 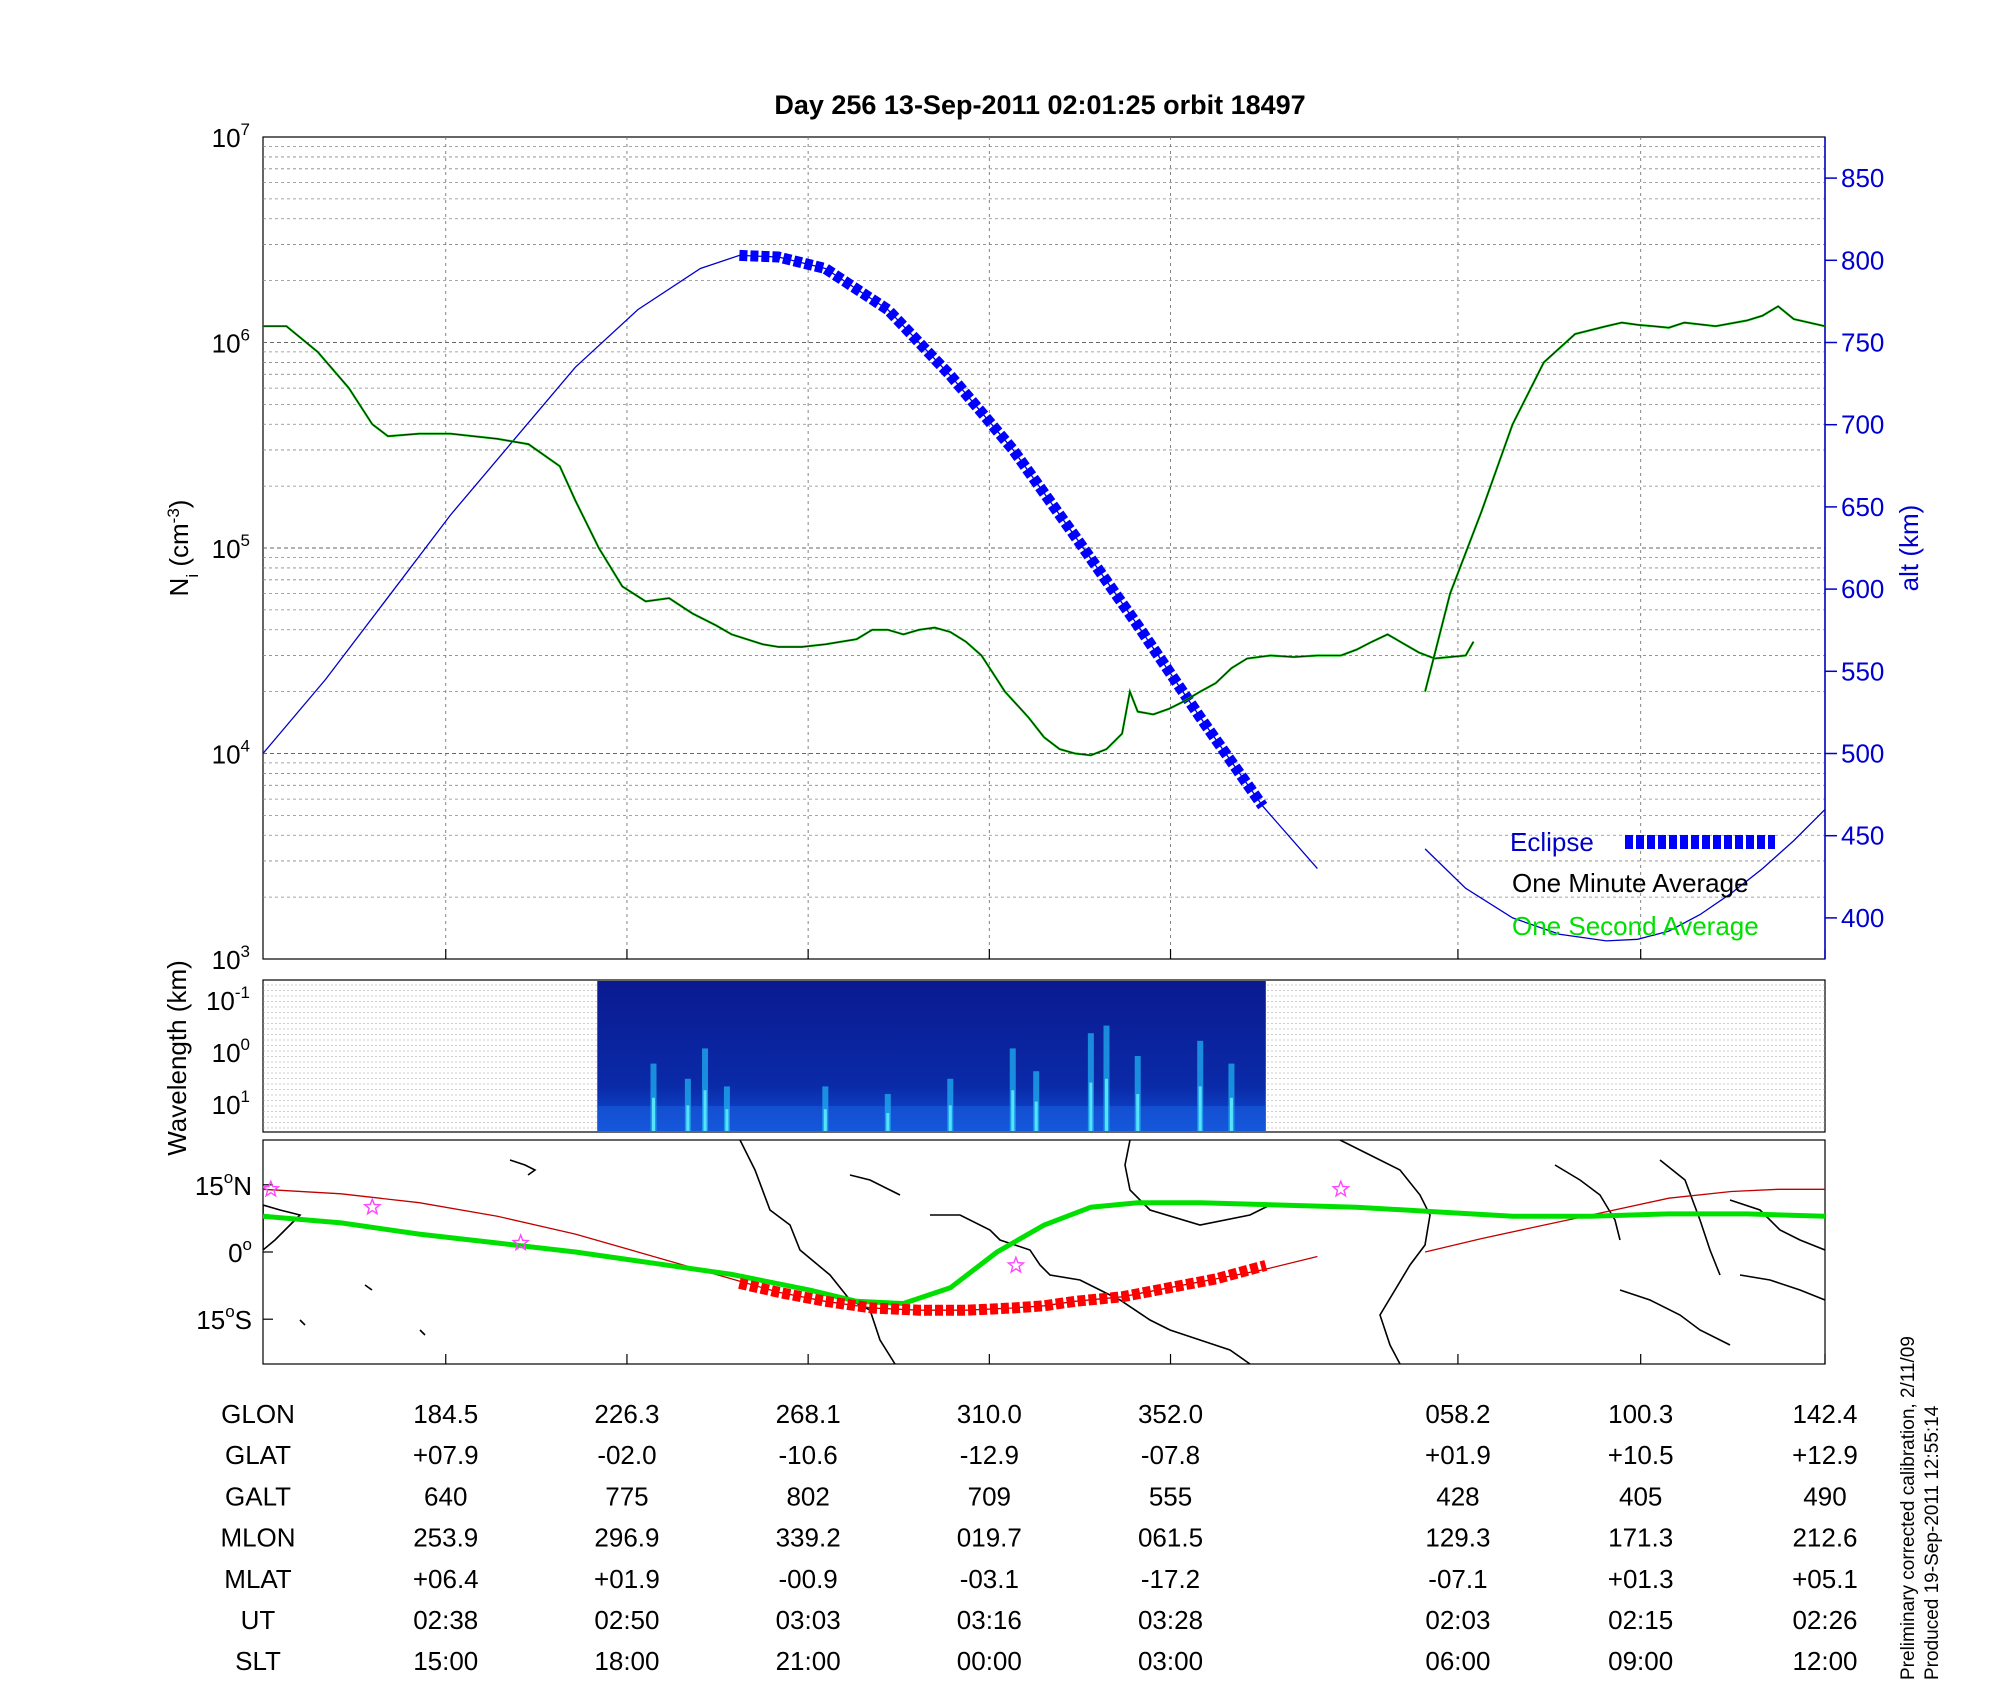 I want to click on table-cell: 00:00, so click(x=989, y=1661).